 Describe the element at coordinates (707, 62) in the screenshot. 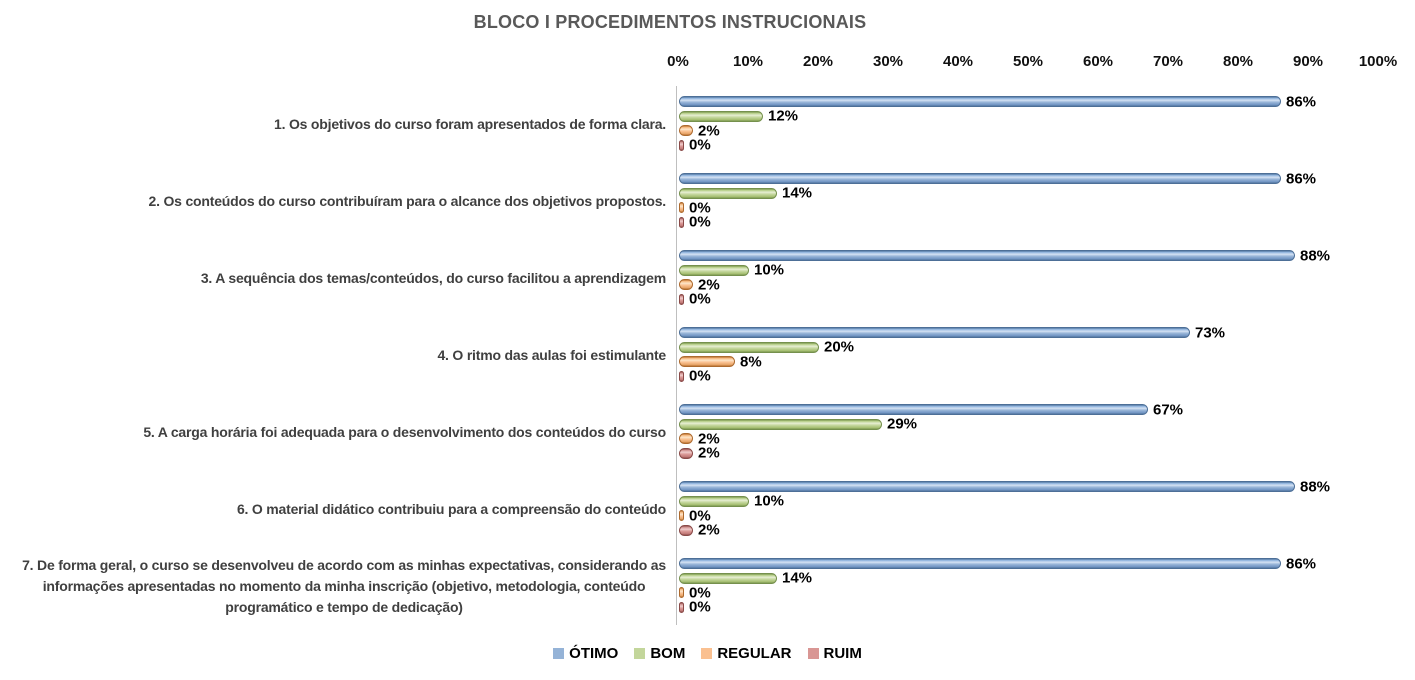

I see `x-axis: 0% 10% 20% 30% 40% 50% 60% 70% 80% 90% 100%` at that location.